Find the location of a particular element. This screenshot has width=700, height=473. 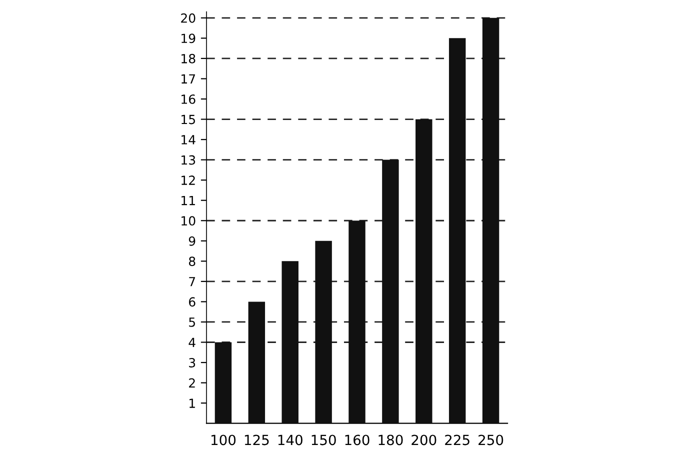

x-tick-label: 150 is located at coordinates (324, 440).